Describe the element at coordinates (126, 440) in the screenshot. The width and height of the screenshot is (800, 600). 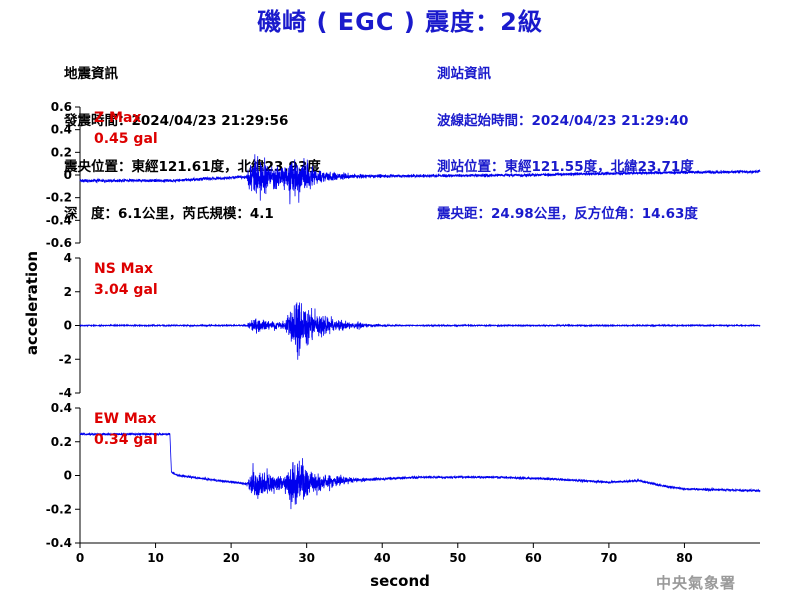
I see `max-value-ew: 0.34 gal` at that location.